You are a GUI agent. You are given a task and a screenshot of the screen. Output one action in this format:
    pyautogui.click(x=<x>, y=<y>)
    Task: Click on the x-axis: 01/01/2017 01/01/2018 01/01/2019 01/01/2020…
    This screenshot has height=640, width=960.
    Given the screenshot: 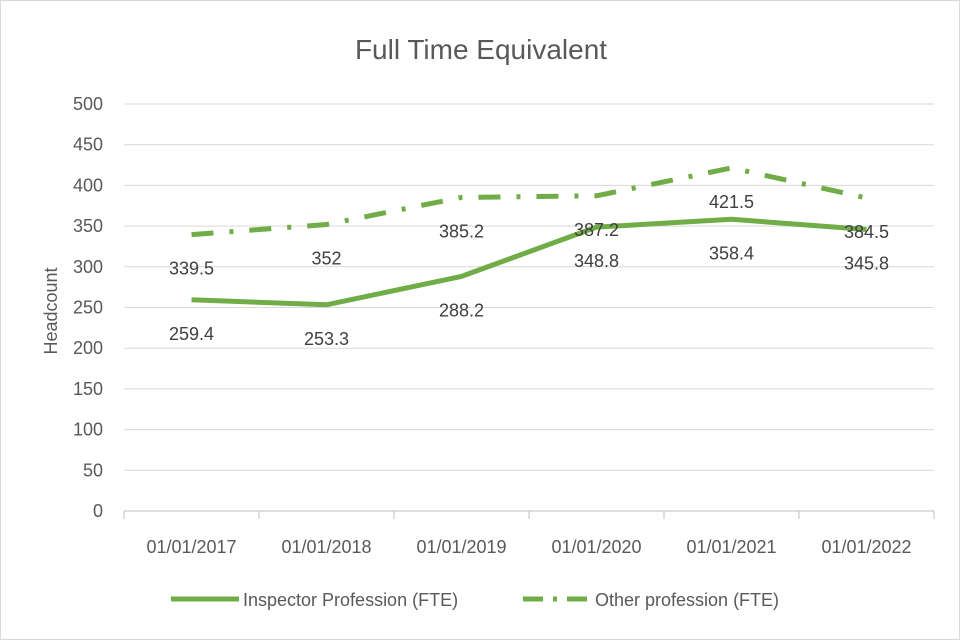 What is the action you would take?
    pyautogui.click(x=529, y=533)
    